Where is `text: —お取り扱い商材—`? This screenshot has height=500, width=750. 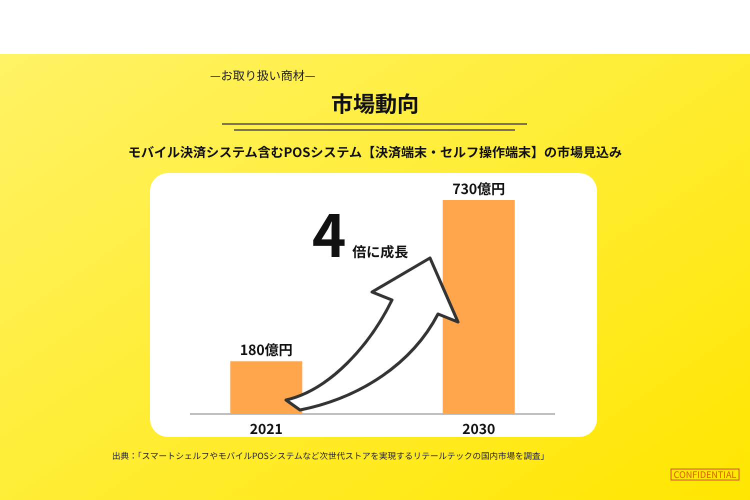
text: —お取り扱い商材— is located at coordinates (263, 75).